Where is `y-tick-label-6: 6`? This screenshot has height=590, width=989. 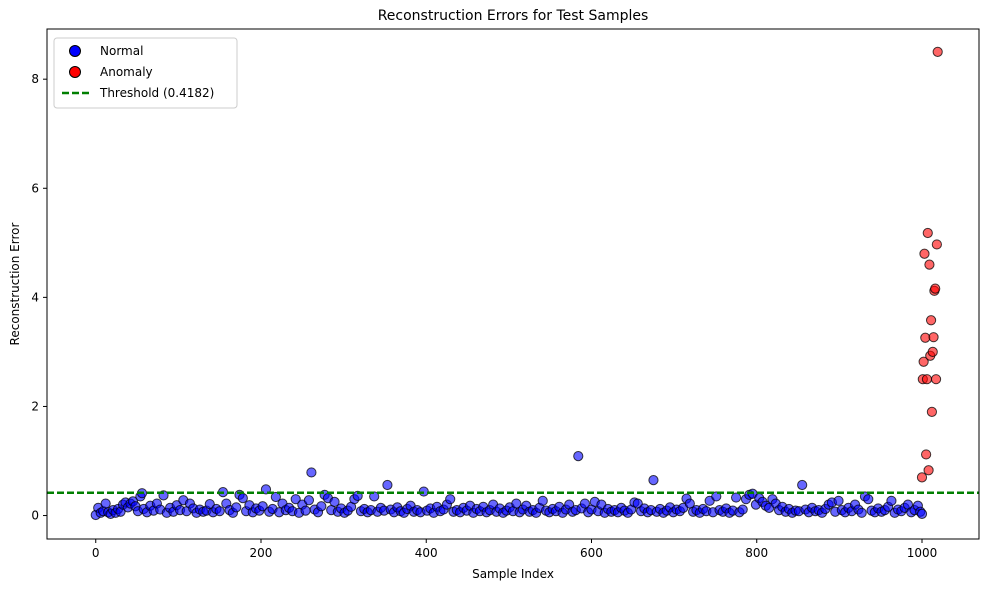
y-tick-label-6: 6 is located at coordinates (35, 188).